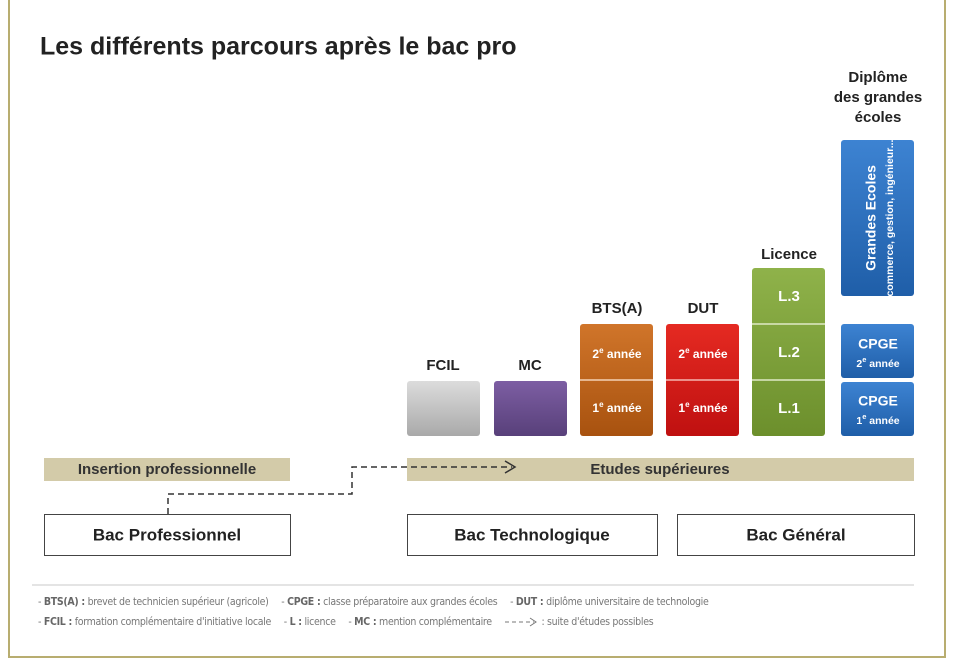 Image resolution: width=957 pixels, height=658 pixels. I want to click on footnote-abbr: CPGE :, so click(304, 602).